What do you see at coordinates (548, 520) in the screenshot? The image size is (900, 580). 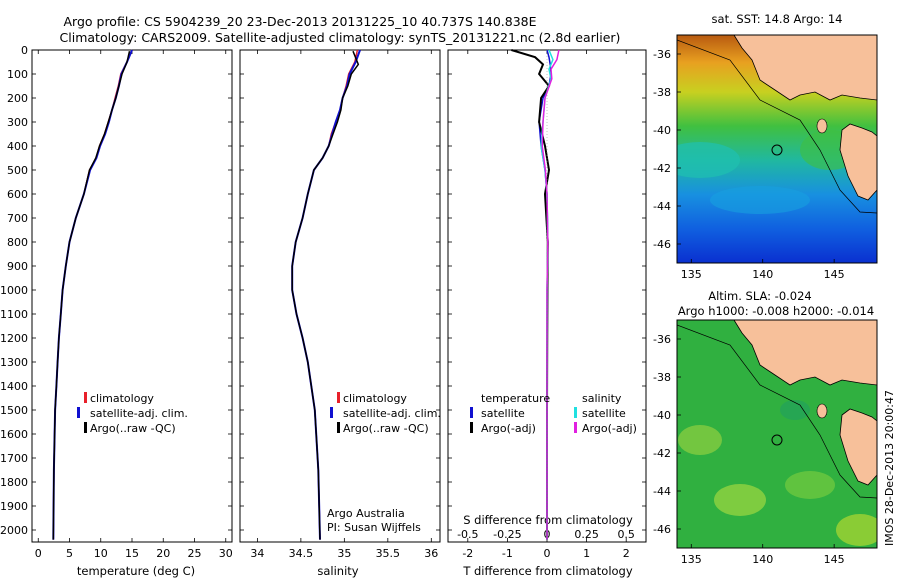 I see `s-difference-axis-label: S difference from climatology` at bounding box center [548, 520].